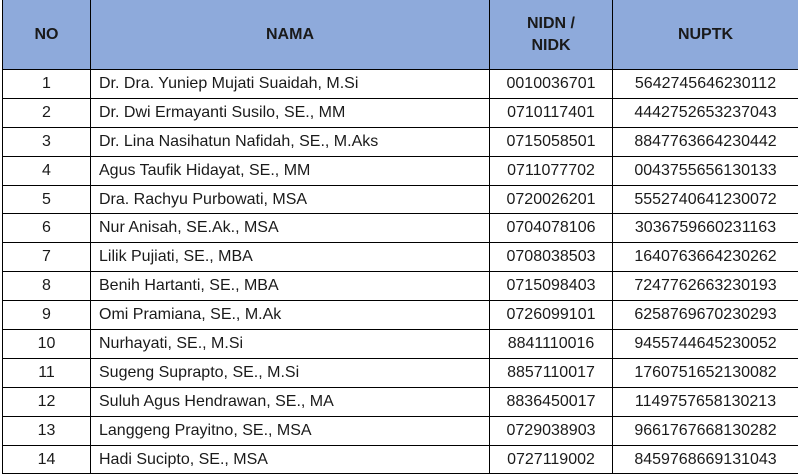  I want to click on cell-nidn: 0704078106, so click(551, 228).